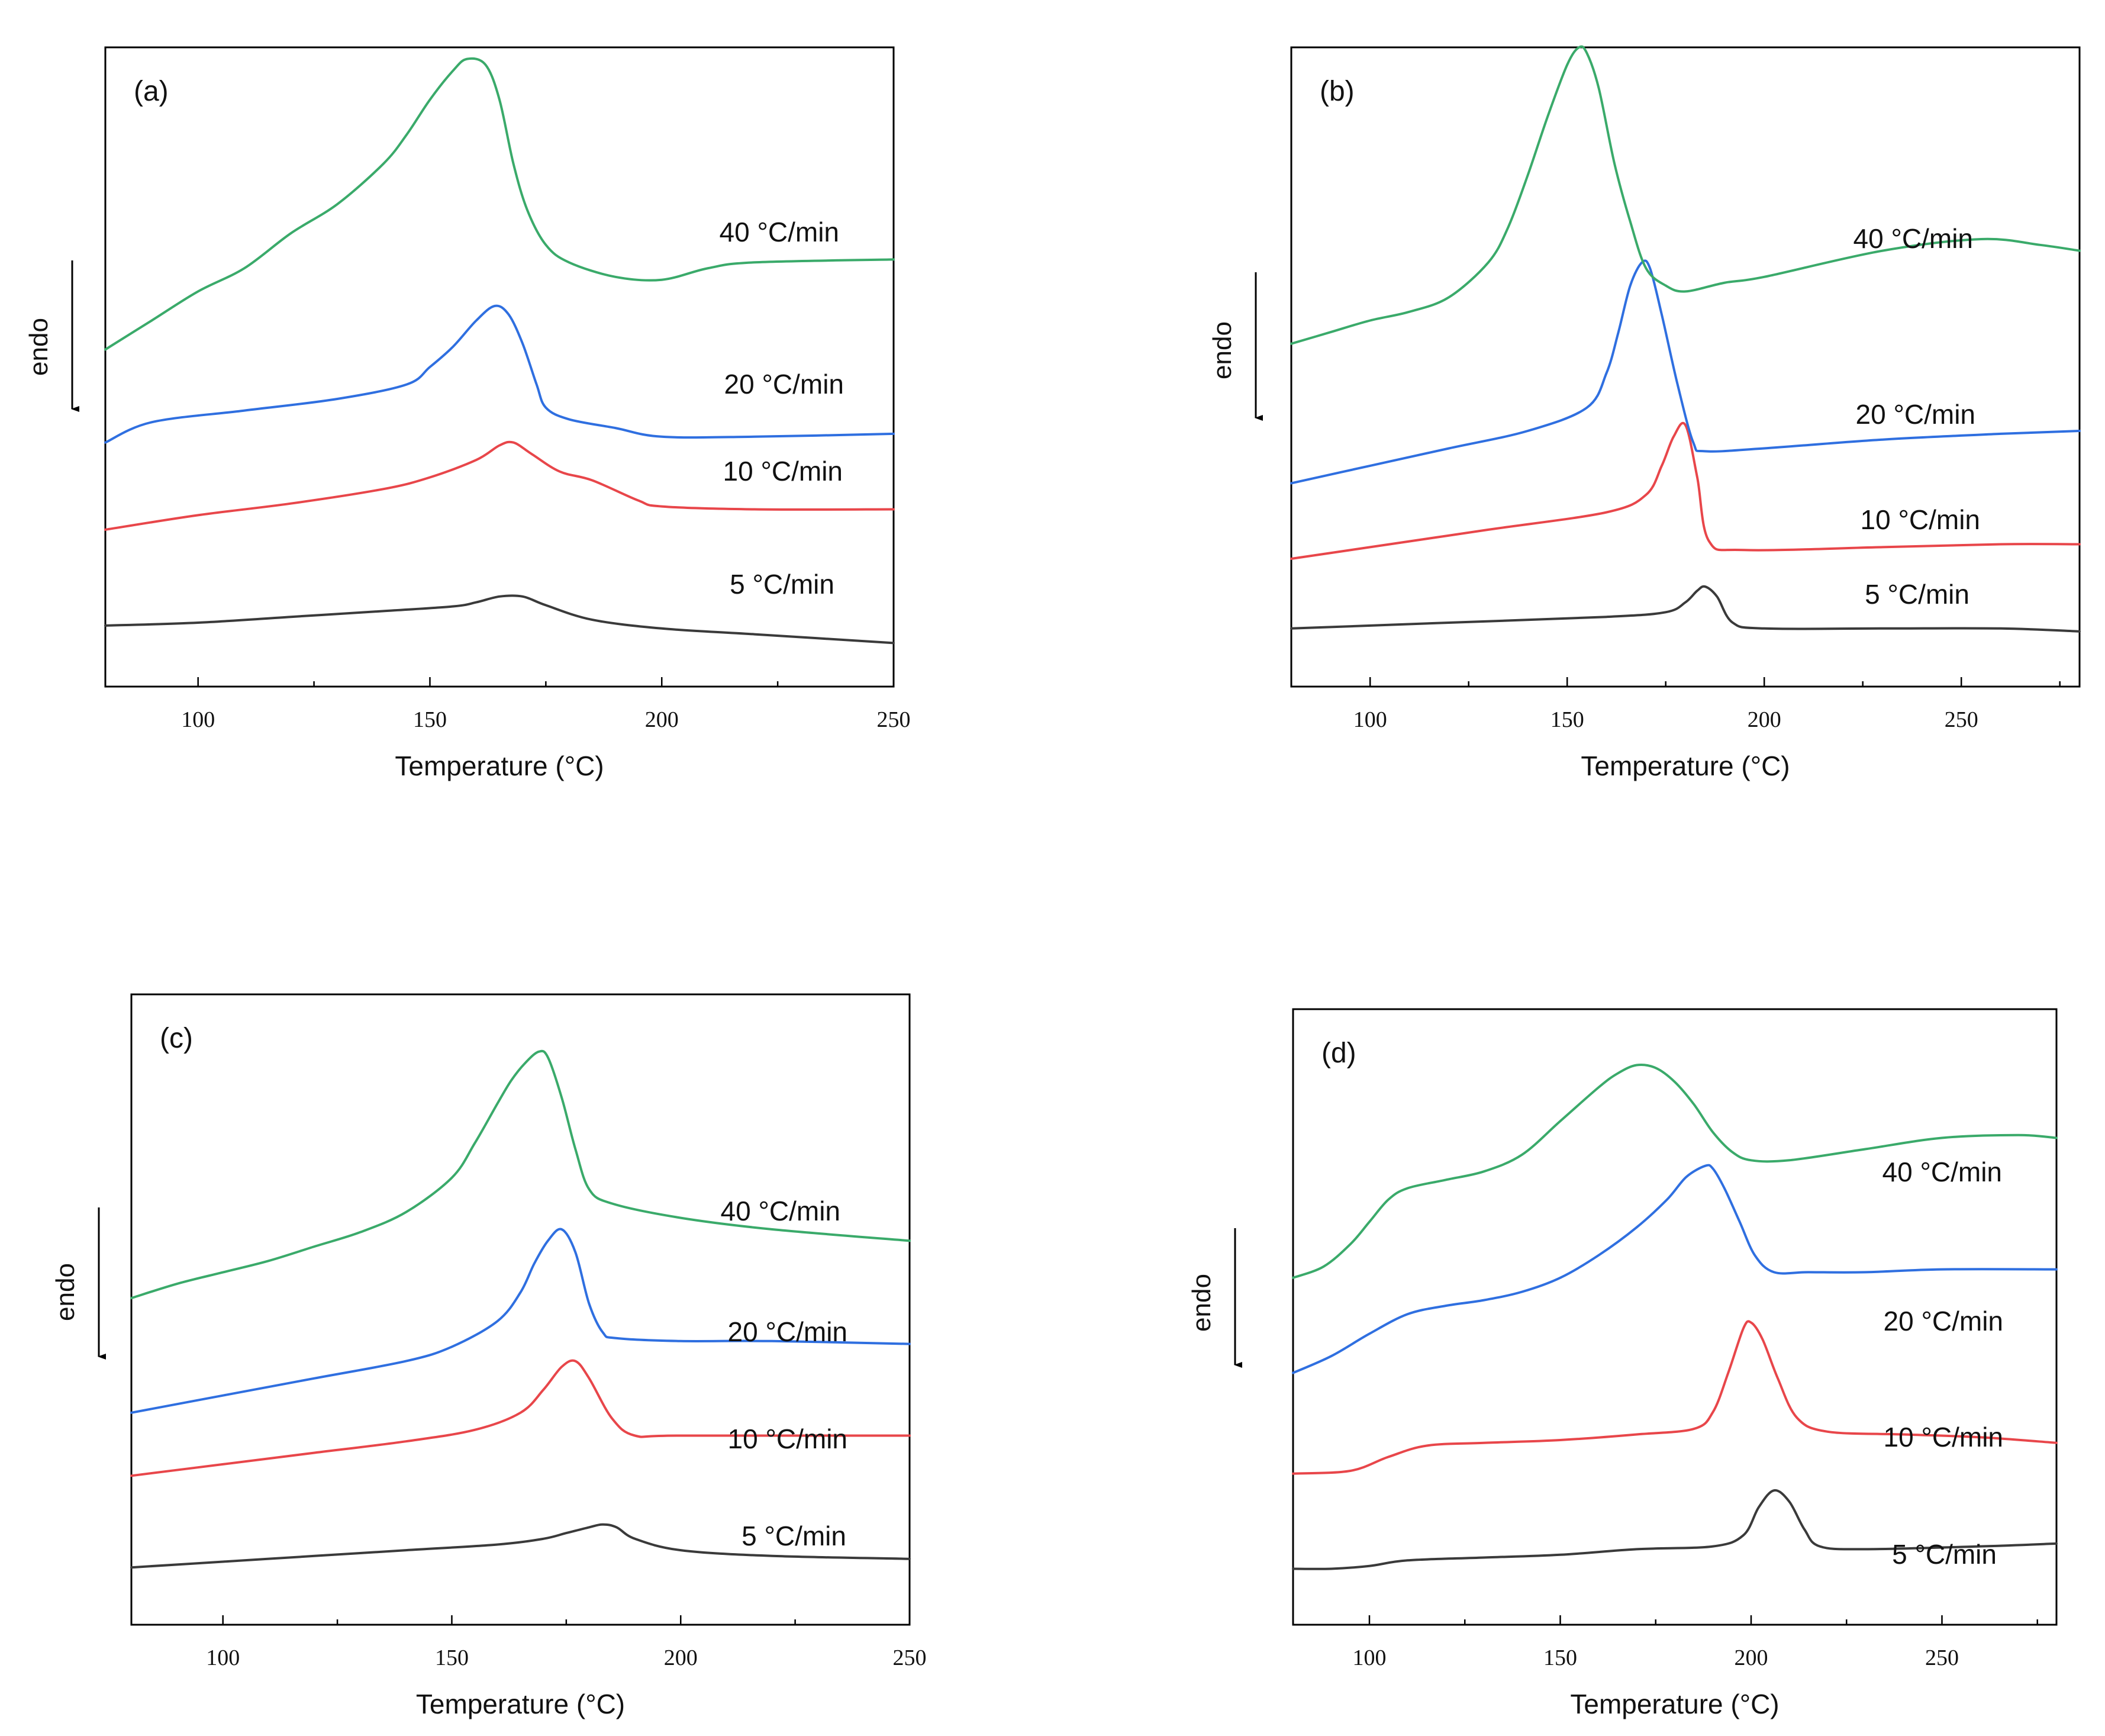  Describe the element at coordinates (176, 1038) in the screenshot. I see `panel-label: (c)` at that location.